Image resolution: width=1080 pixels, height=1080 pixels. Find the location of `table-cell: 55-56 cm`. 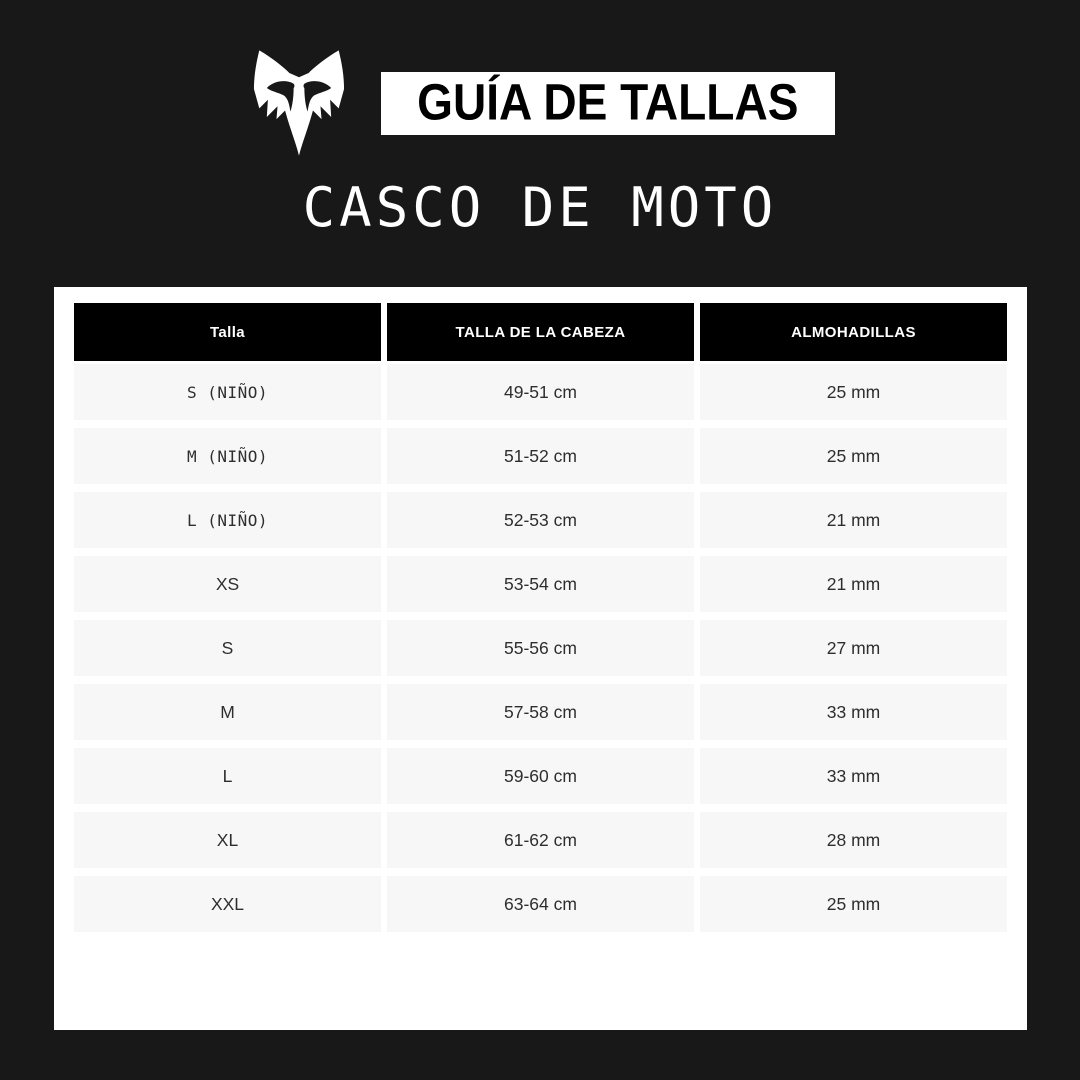

table-cell: 55-56 cm is located at coordinates (540, 648).